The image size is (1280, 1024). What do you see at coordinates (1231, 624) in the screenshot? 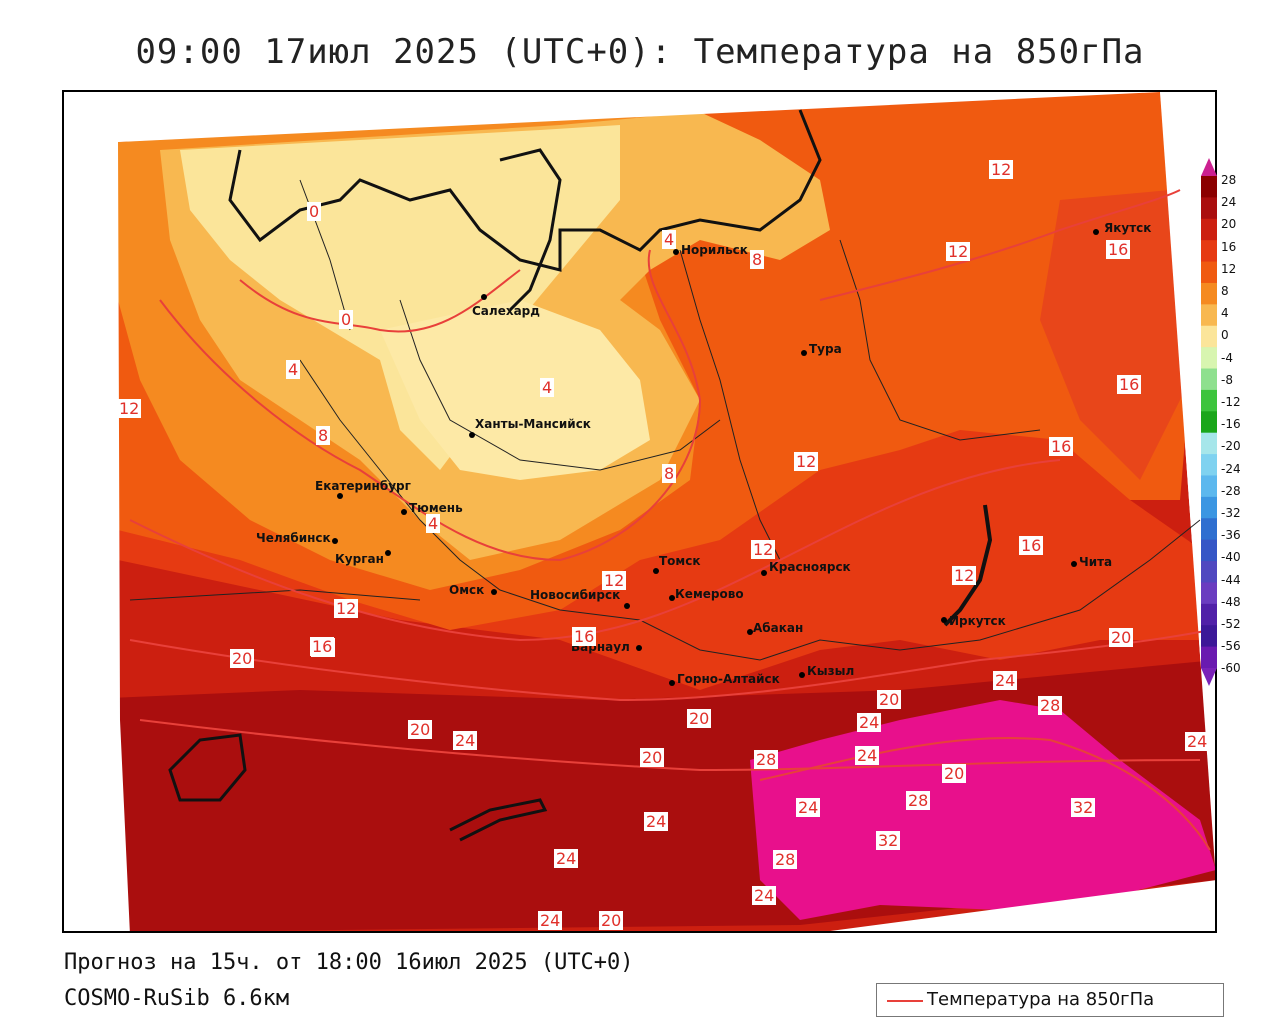
I see `scale-tick-label: -52` at bounding box center [1231, 624].